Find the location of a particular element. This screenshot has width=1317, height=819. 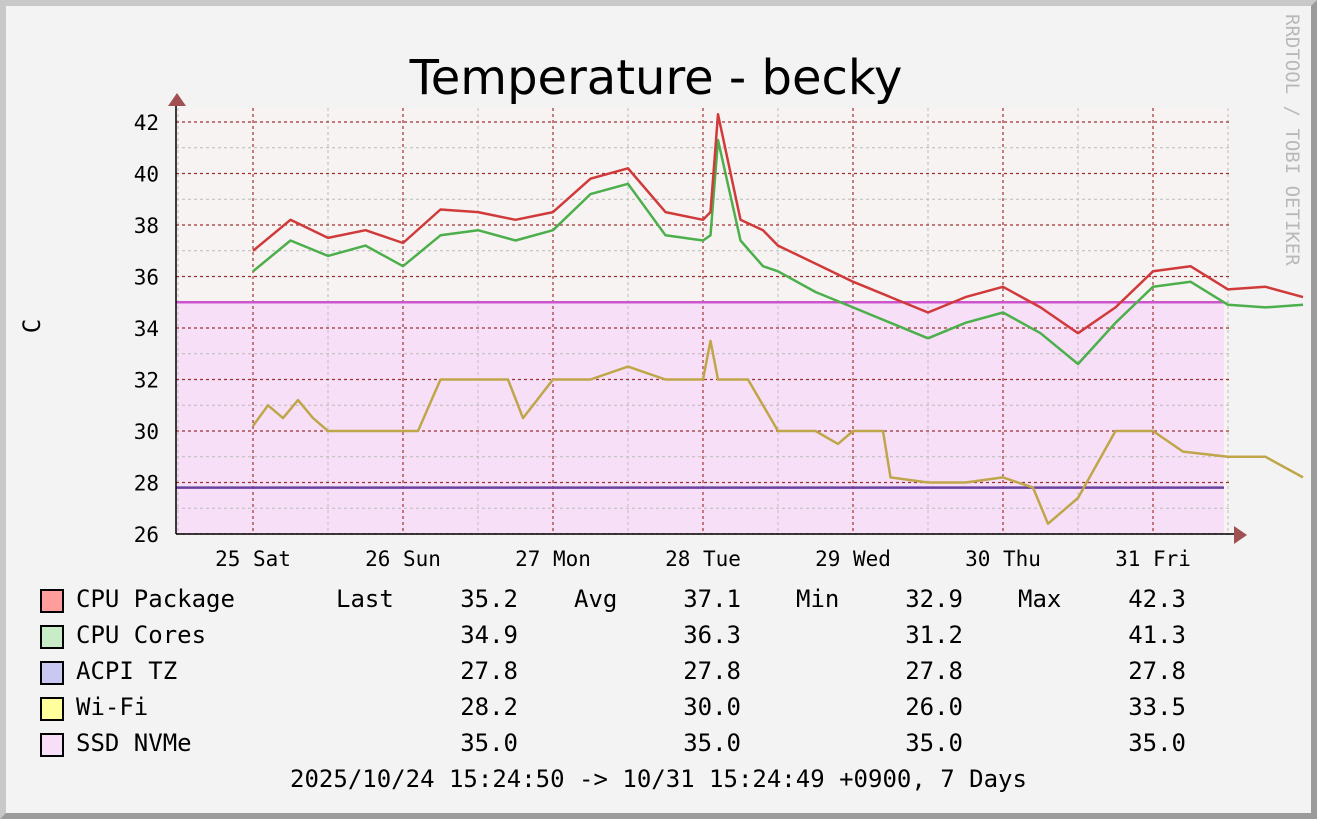

chart-title: Temperature - becky is located at coordinates (656, 78).